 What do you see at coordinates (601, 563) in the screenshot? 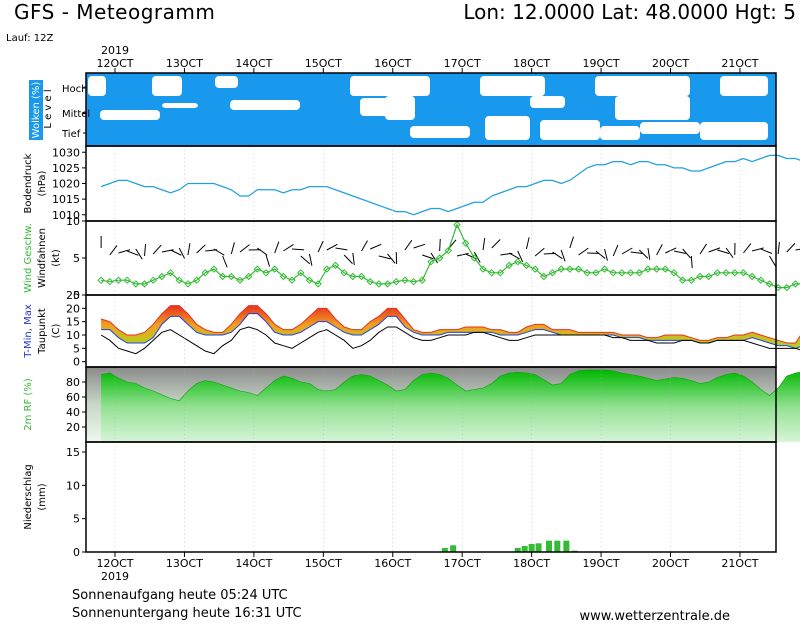
I see `bottom-day-label: 19OCT` at bounding box center [601, 563].